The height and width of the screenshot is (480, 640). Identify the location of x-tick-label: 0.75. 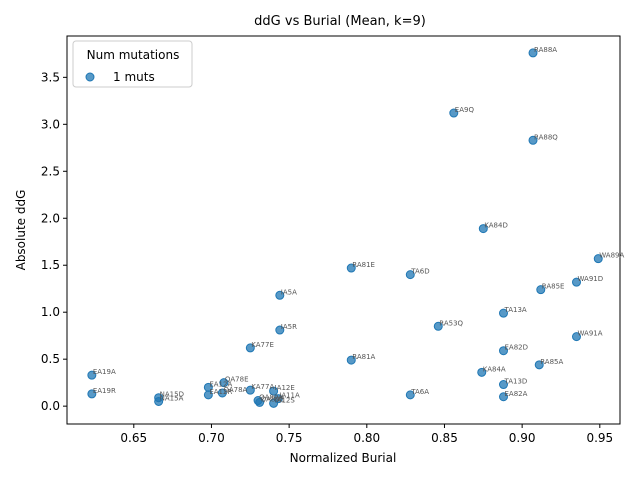
(289, 438).